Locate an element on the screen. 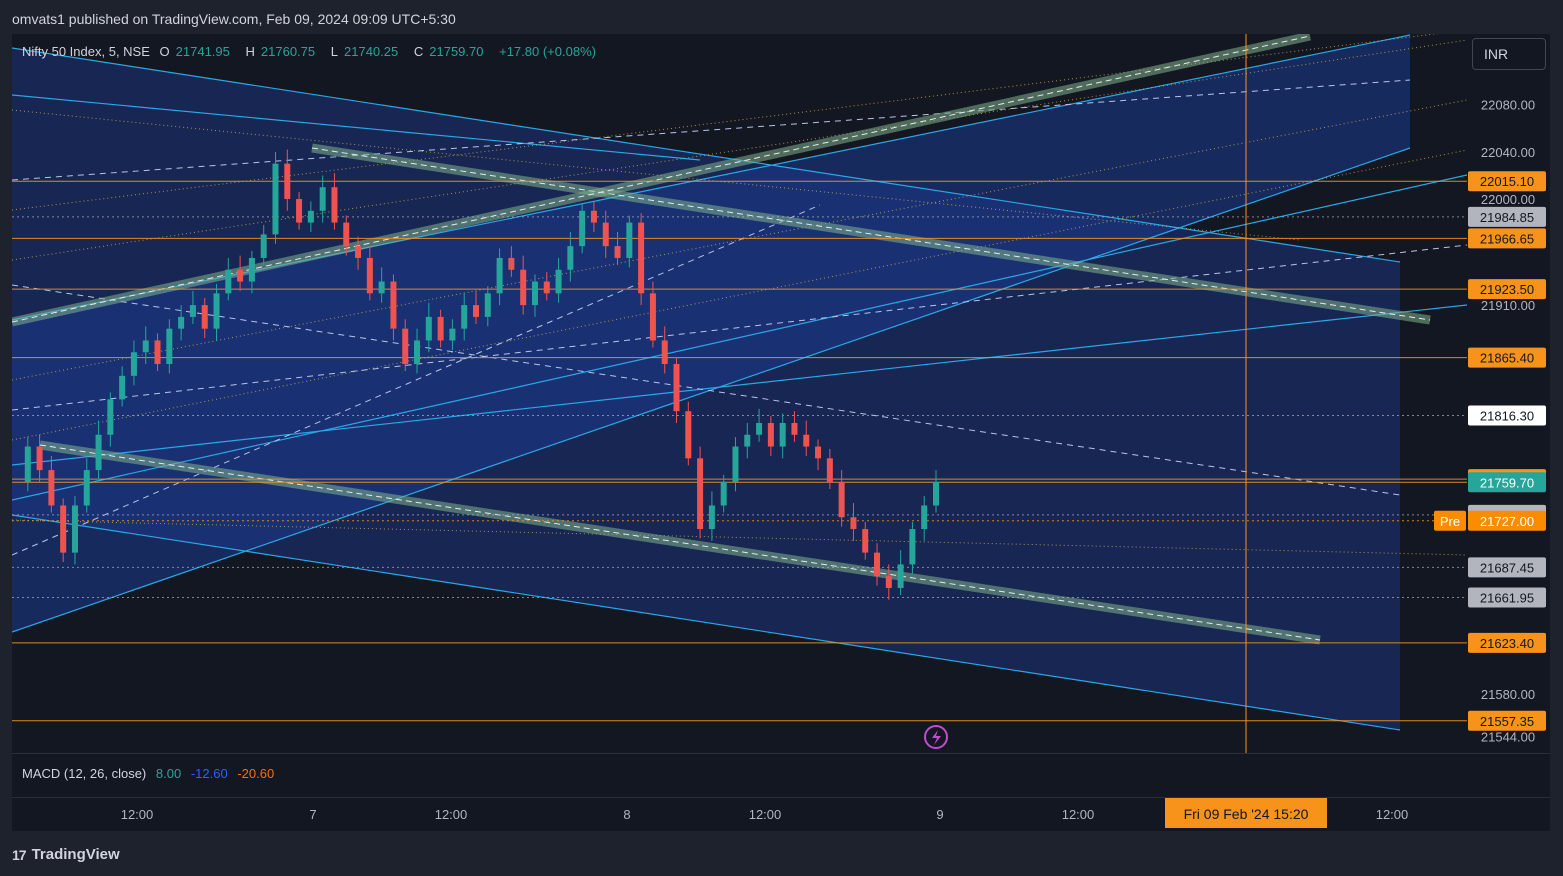  price-badge-label: 21816.30 is located at coordinates (1507, 416).